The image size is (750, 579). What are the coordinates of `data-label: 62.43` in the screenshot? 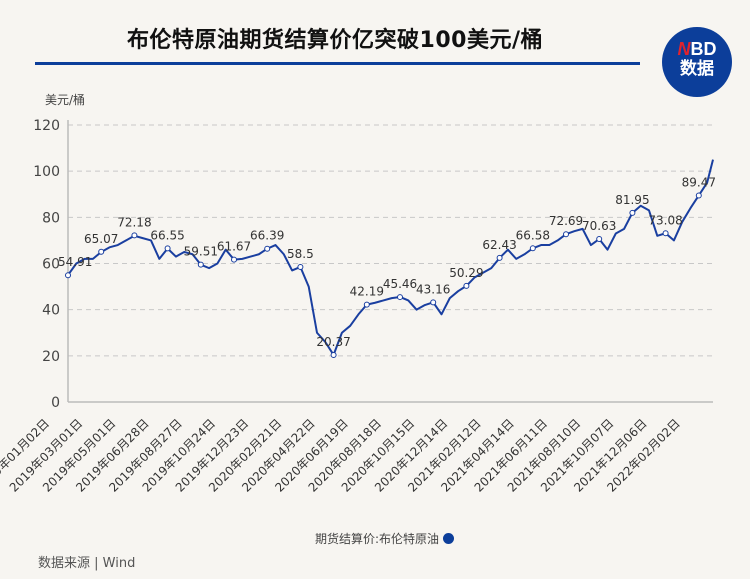 It's located at (499, 245).